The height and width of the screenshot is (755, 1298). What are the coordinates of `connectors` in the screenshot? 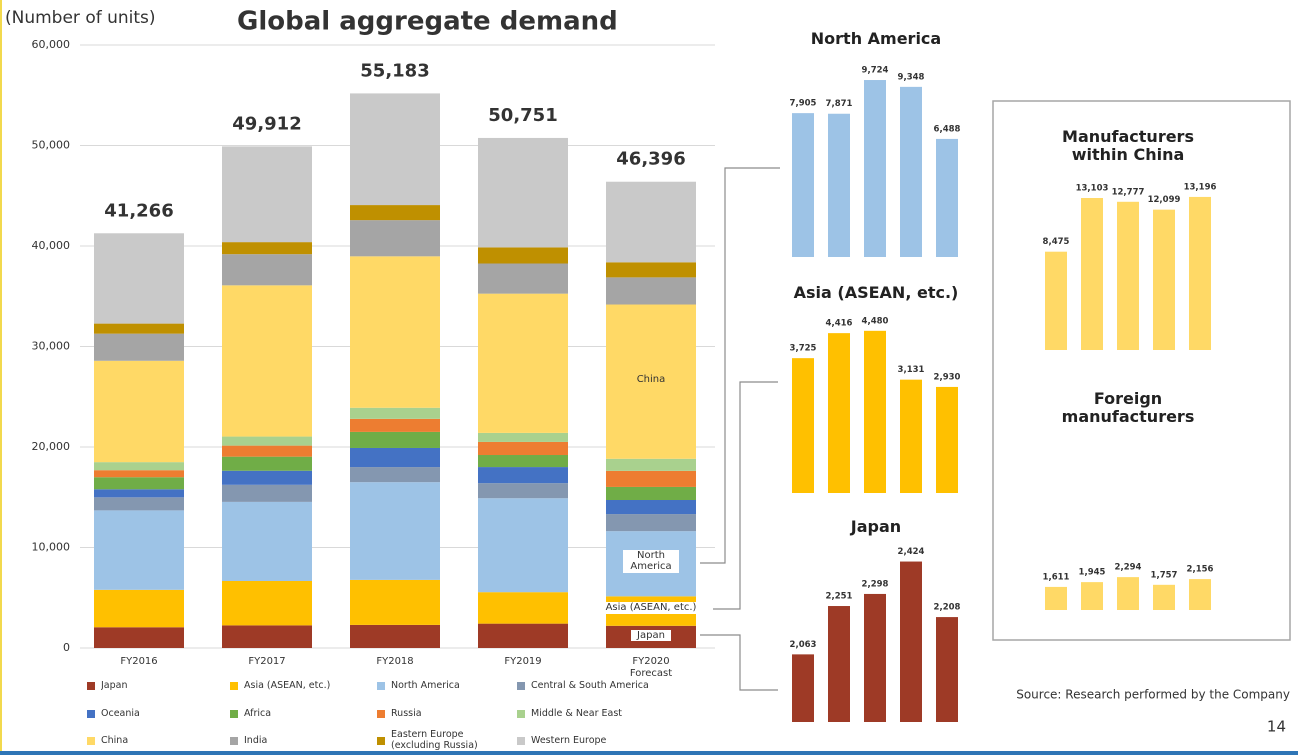 It's located at (740, 429).